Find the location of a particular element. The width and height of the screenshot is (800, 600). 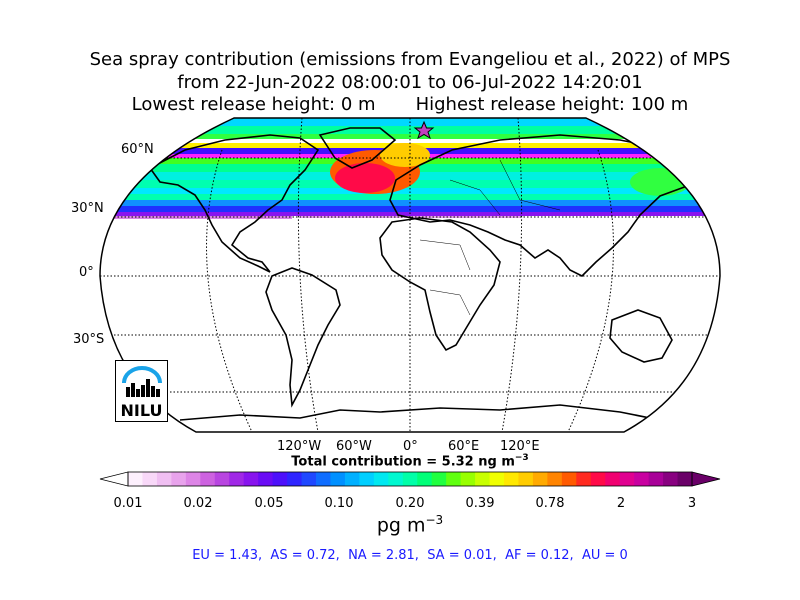

north-america-outline is located at coordinates (234, 203).